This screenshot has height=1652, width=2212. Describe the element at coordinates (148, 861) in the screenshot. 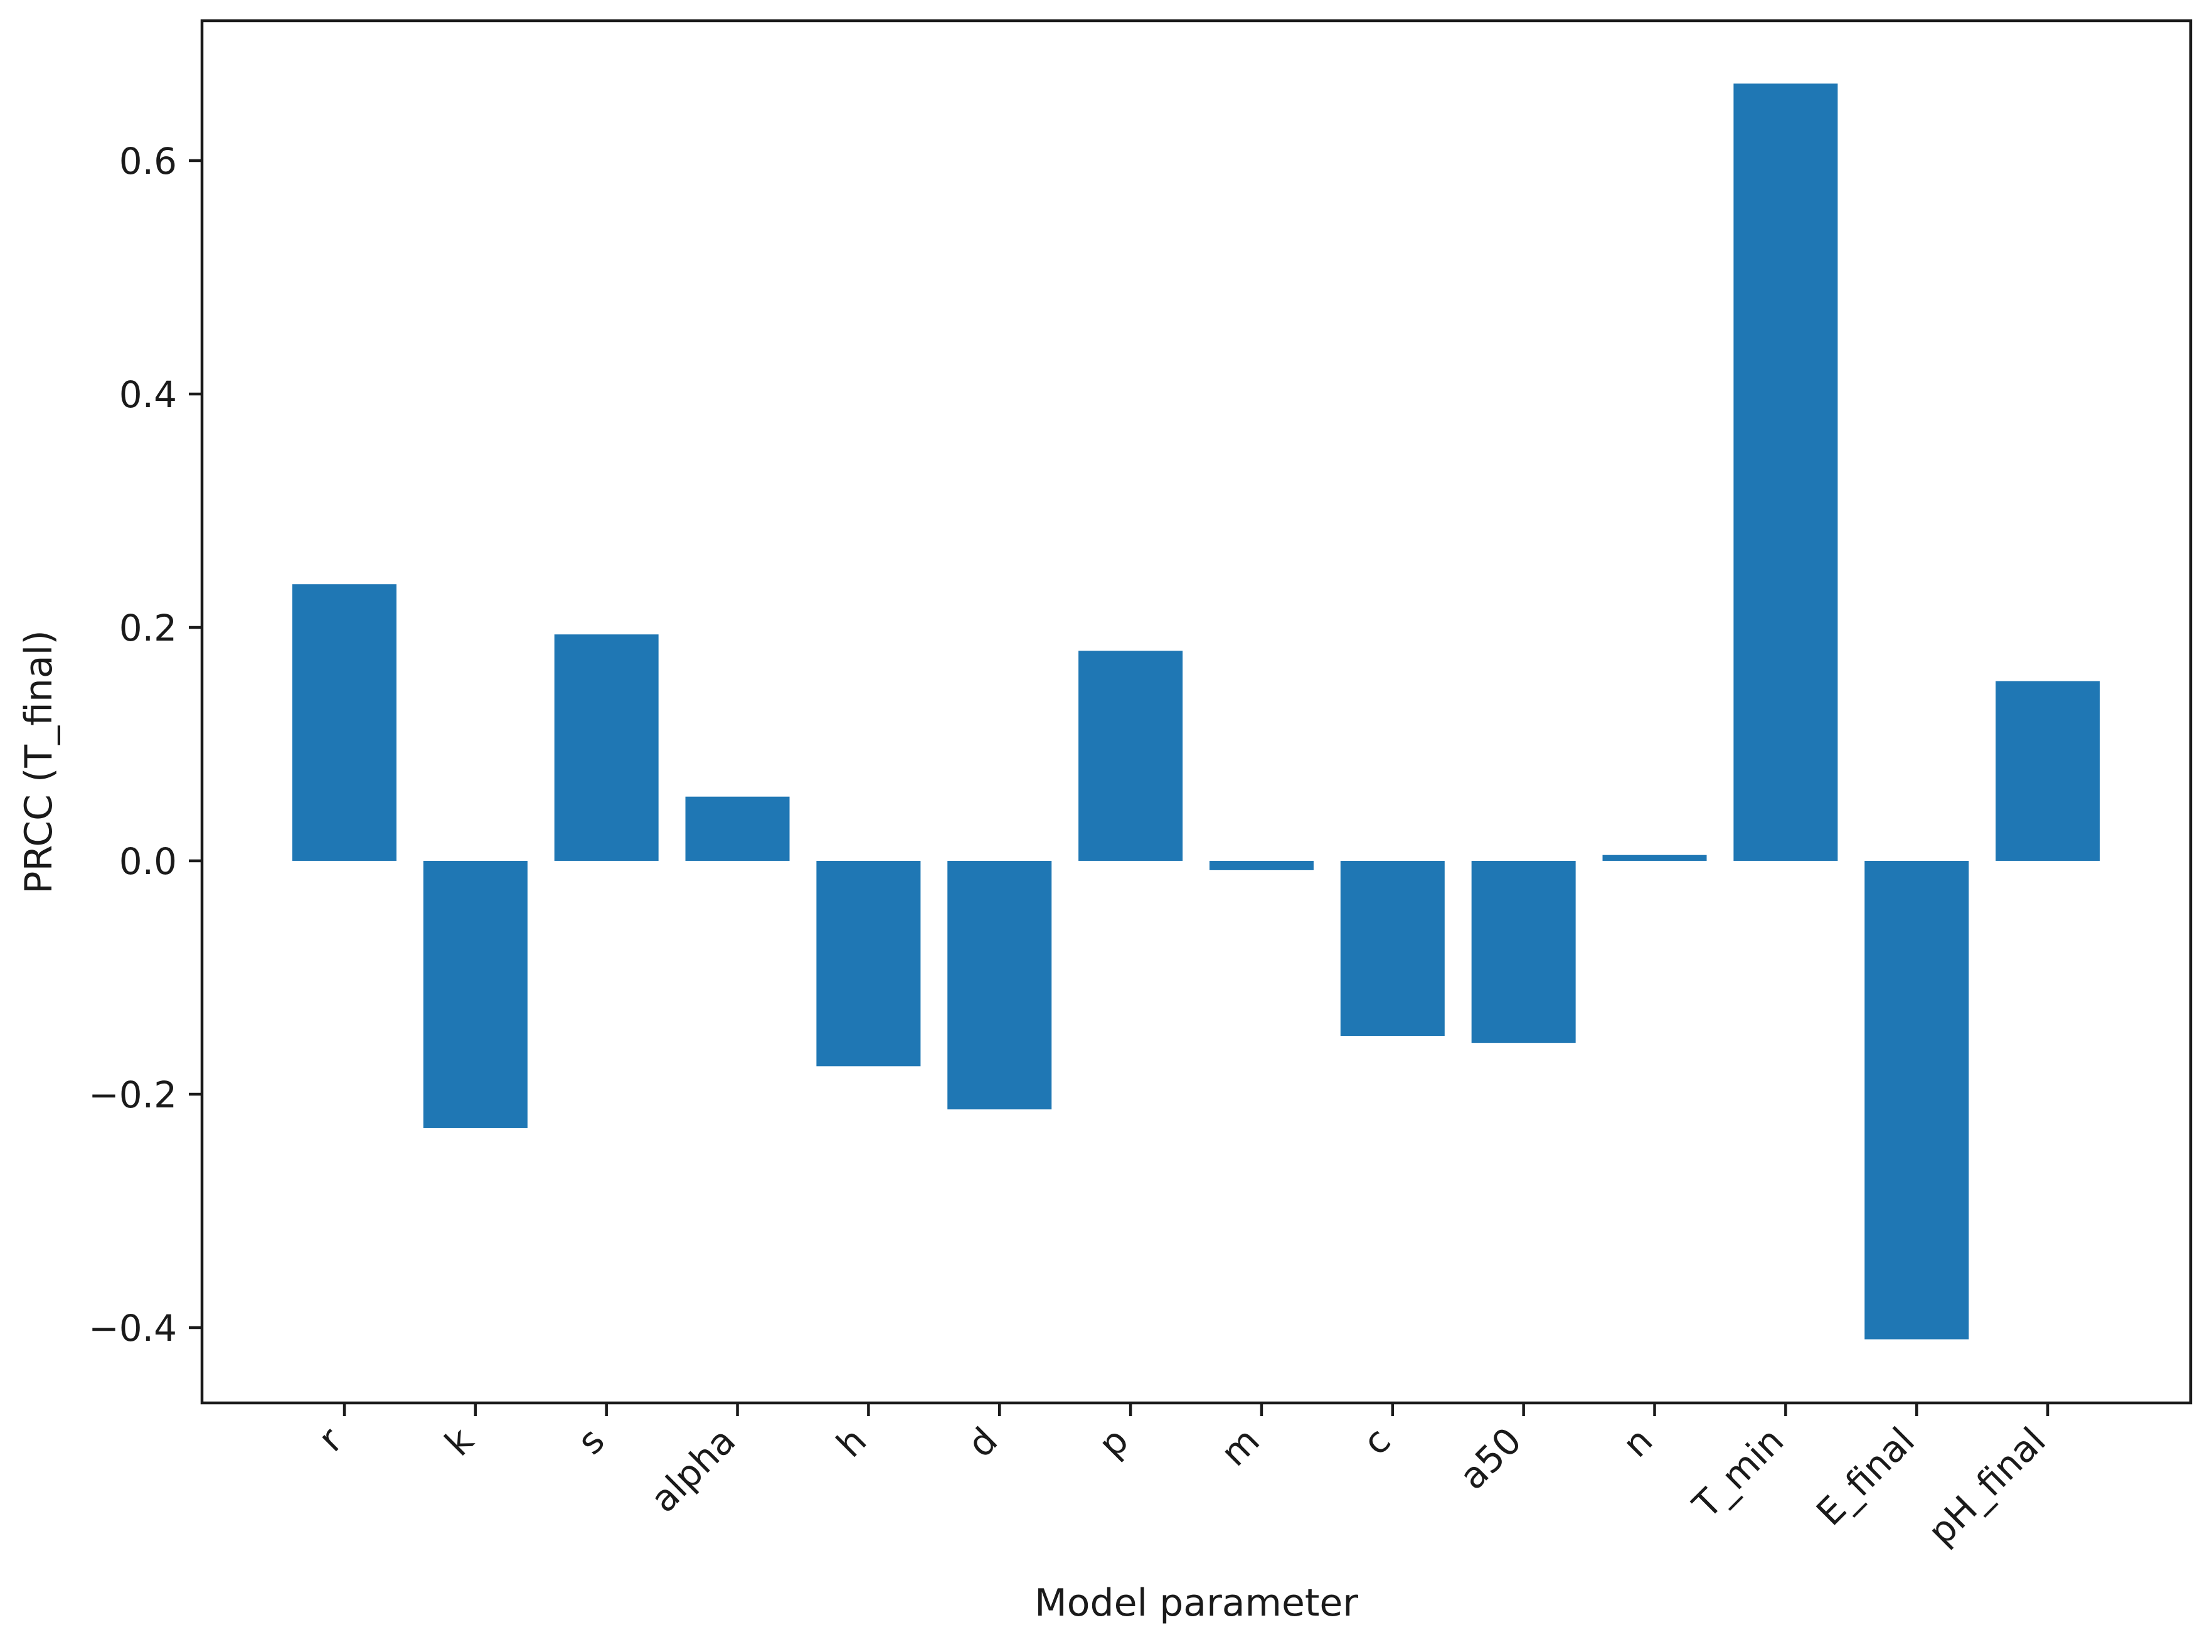

I see `y-tick-label: 0.0` at that location.